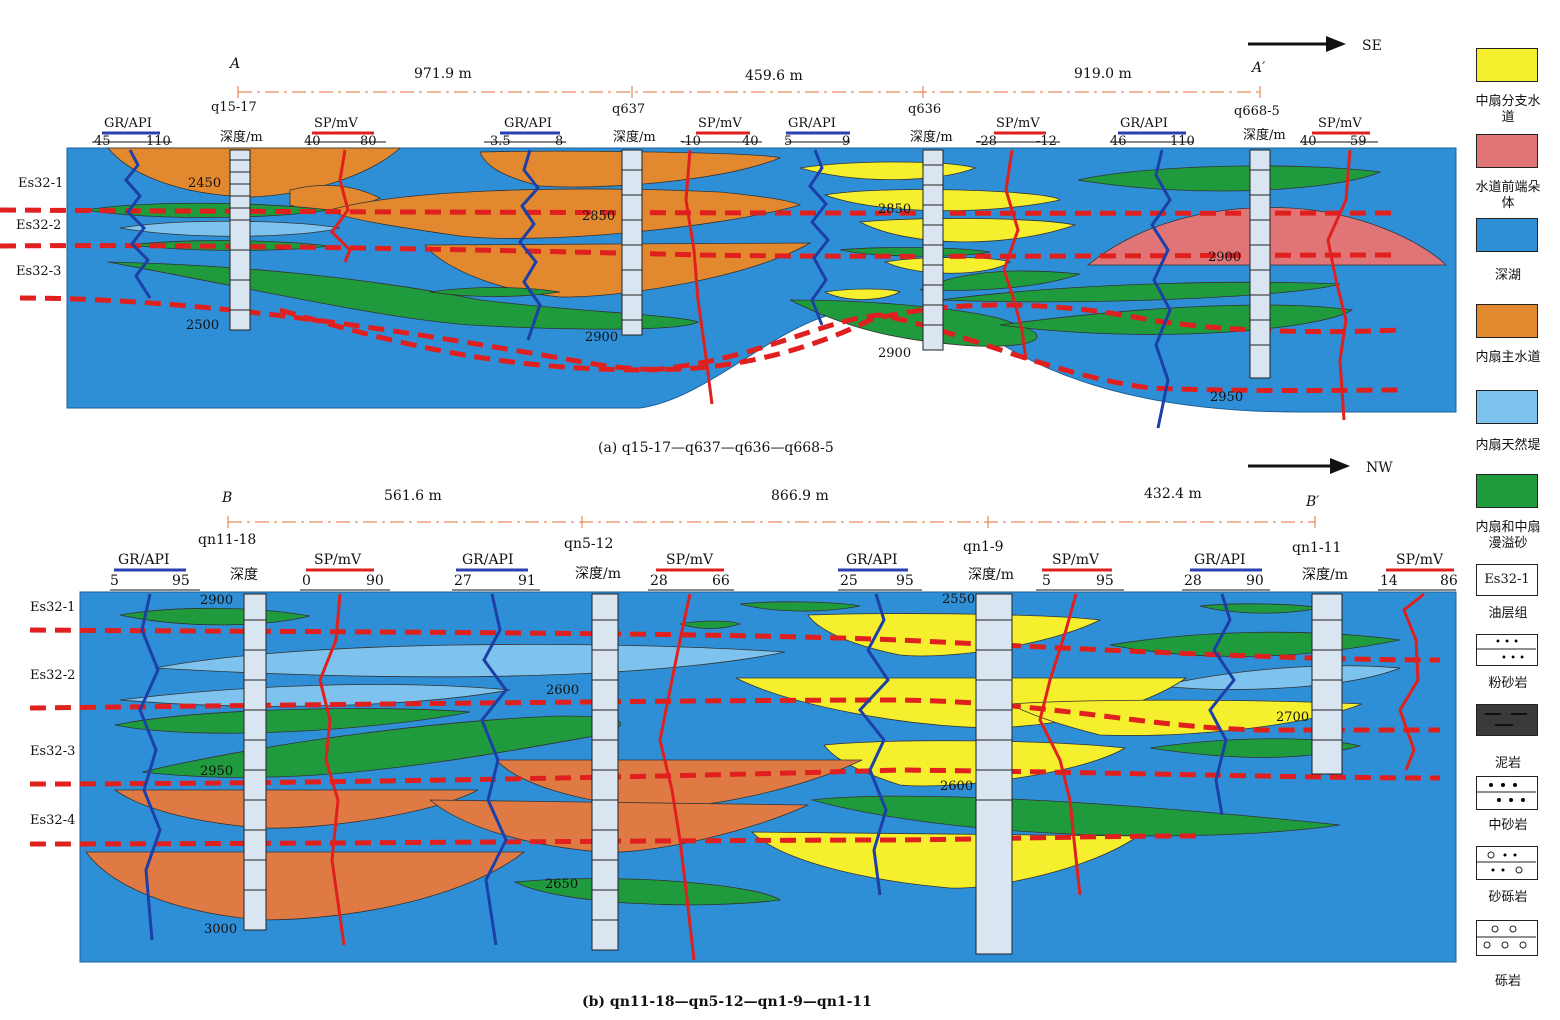 The image size is (1560, 1020). Describe the element at coordinates (1507, 491) in the screenshot. I see `legend-swatch-overflow-sand` at that location.